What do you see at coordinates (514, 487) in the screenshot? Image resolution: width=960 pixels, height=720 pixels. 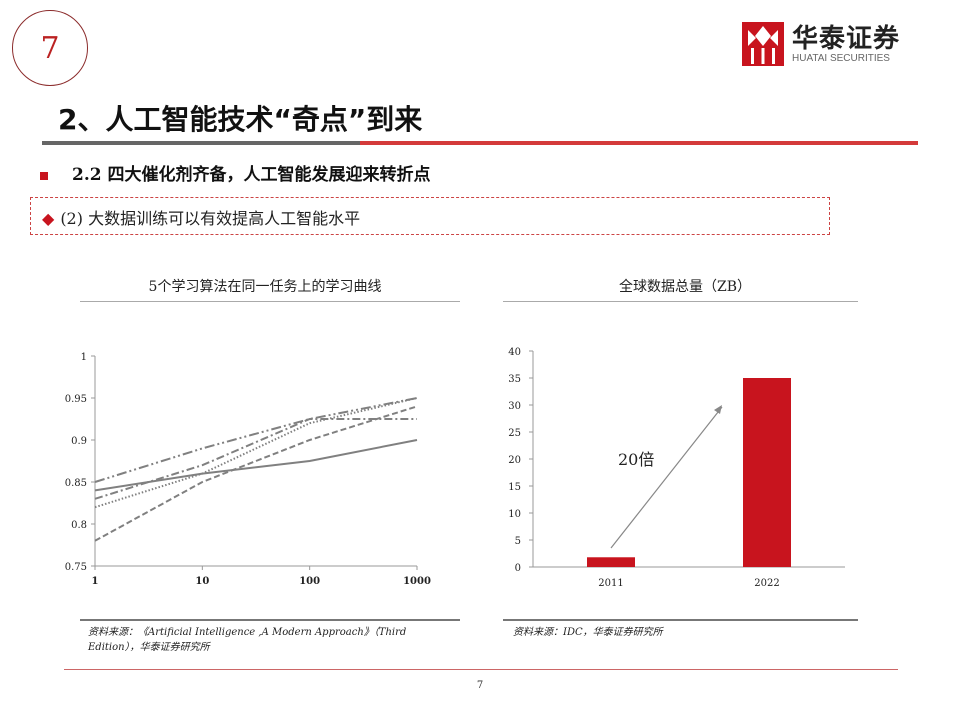 I see `y-tick-label: 15` at bounding box center [514, 487].